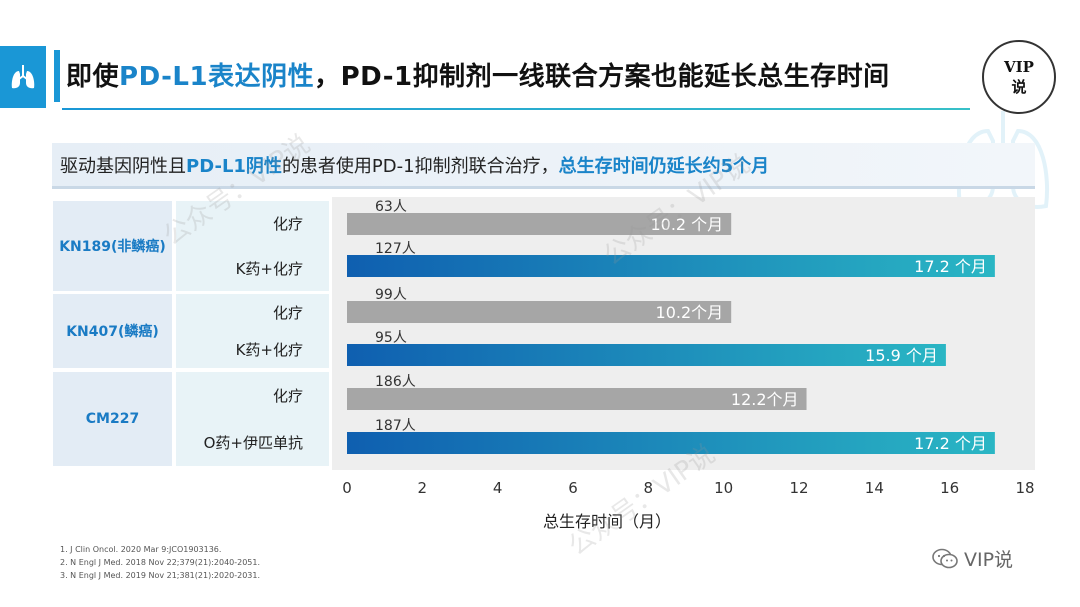 The image size is (1080, 607). What do you see at coordinates (112, 331) in the screenshot?
I see `study-cell-kn407: KN407(鳞癌)` at bounding box center [112, 331].